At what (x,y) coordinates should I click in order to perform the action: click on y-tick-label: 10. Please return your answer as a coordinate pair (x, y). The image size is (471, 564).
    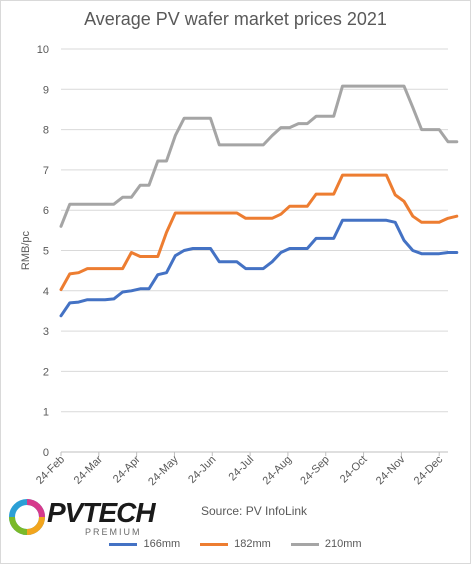
    Looking at the image, I should click on (43, 50).